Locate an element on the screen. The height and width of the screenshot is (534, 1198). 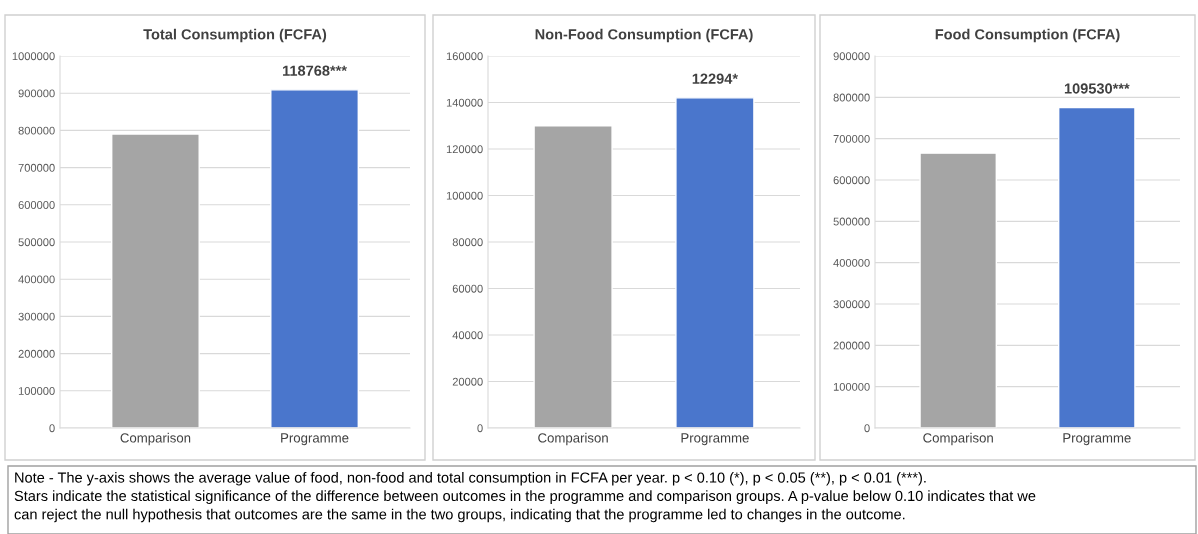
y-tick-label: 40000 is located at coordinates (467, 335).